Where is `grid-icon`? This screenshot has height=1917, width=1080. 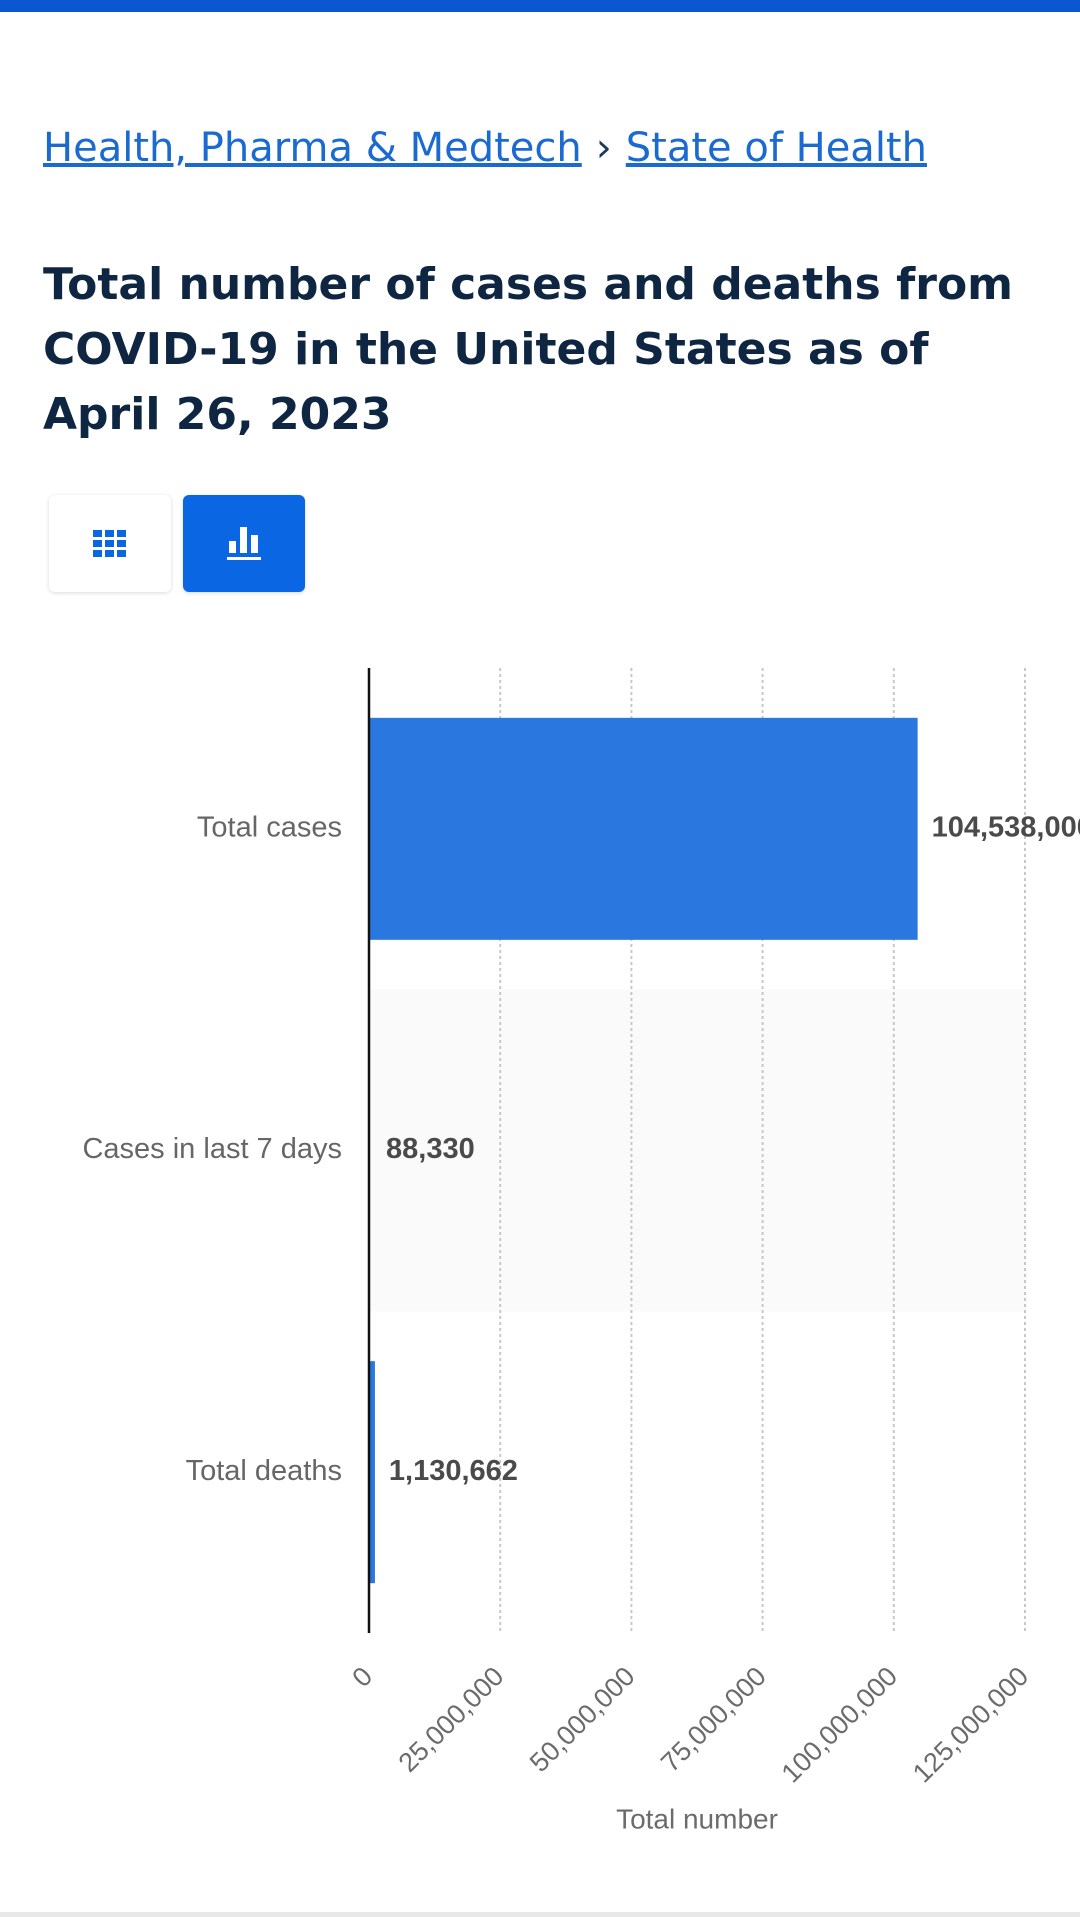
grid-icon is located at coordinates (109, 543).